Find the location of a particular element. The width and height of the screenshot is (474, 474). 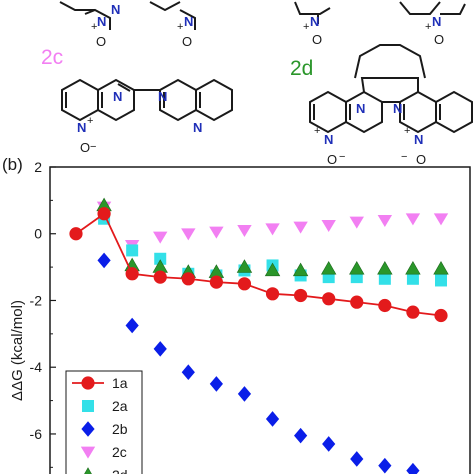

legend-item: 2a is located at coordinates (105, 406).